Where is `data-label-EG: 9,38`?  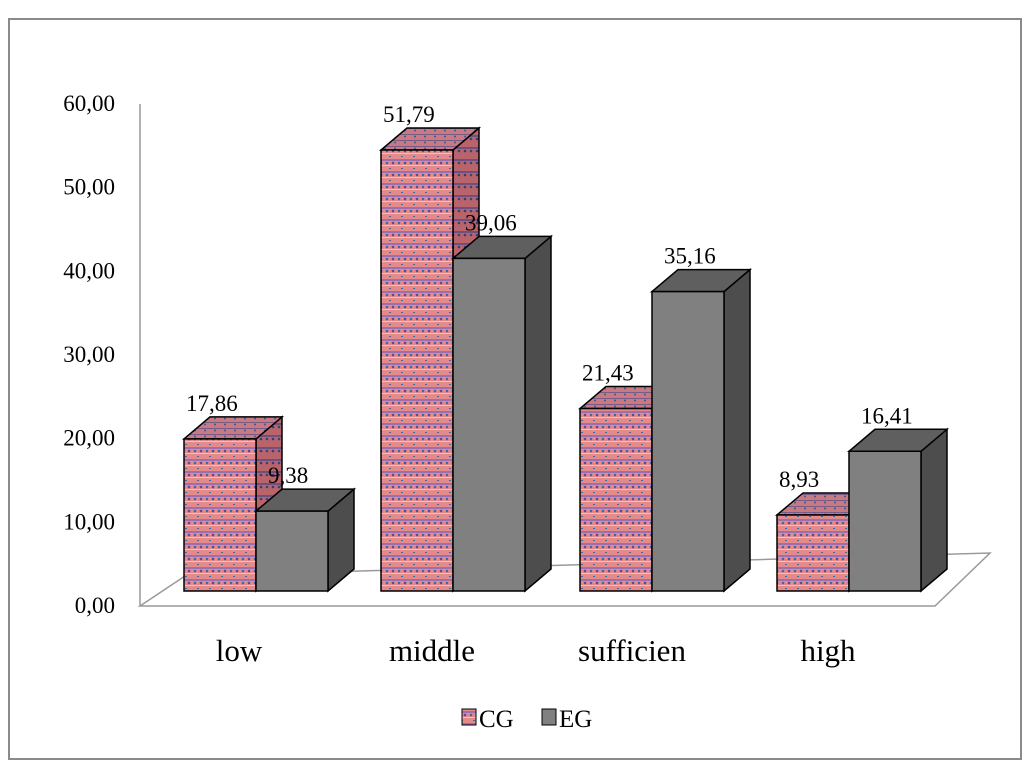
data-label-EG: 9,38 is located at coordinates (288, 475).